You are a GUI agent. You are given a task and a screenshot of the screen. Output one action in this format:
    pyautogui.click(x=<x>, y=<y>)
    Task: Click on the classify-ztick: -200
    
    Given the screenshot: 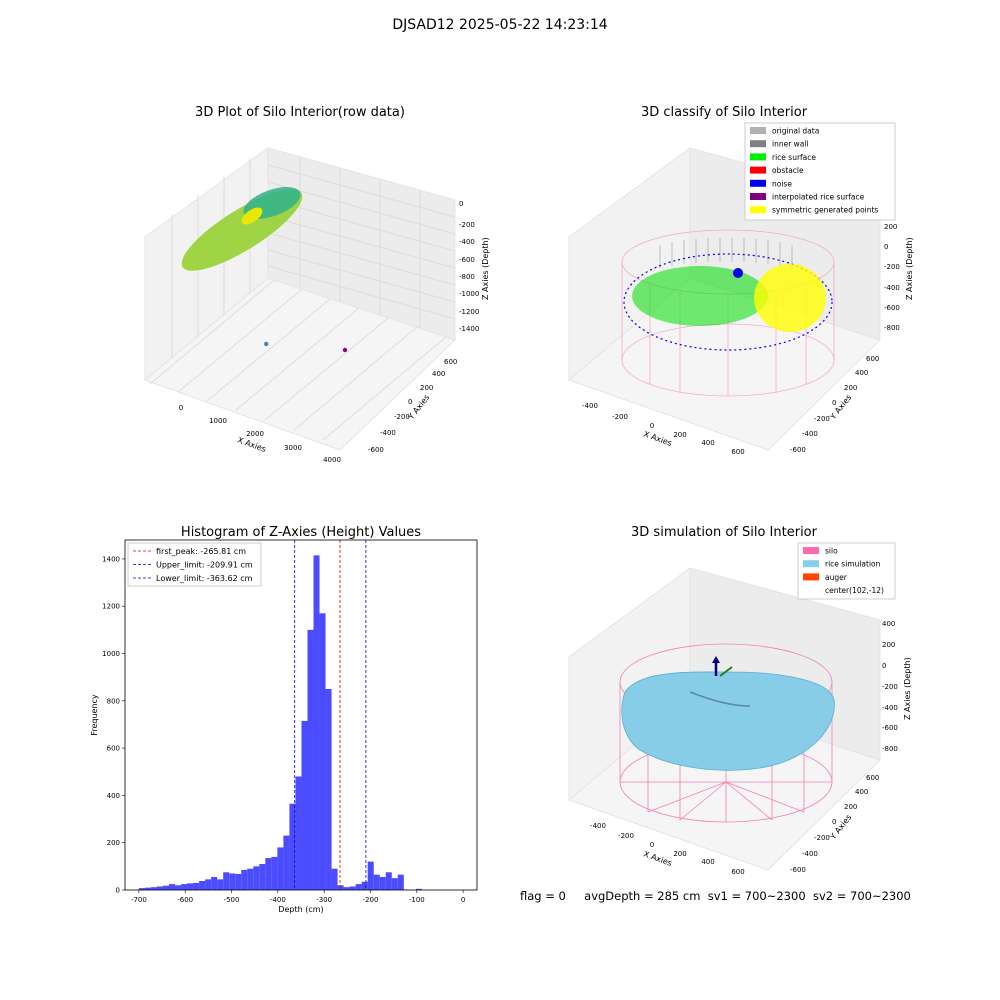 What is the action you would take?
    pyautogui.click(x=892, y=267)
    